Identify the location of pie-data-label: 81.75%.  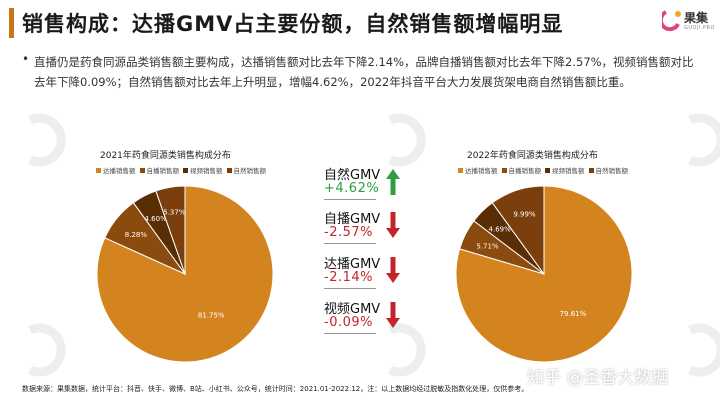
(211, 316).